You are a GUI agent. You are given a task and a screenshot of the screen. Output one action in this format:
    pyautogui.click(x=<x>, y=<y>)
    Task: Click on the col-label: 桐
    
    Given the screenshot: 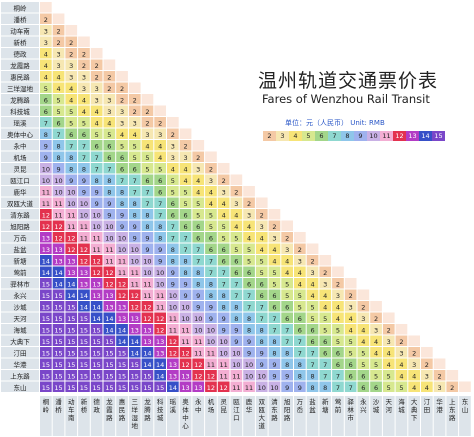 What is the action you would take?
    pyautogui.click(x=46, y=401)
    